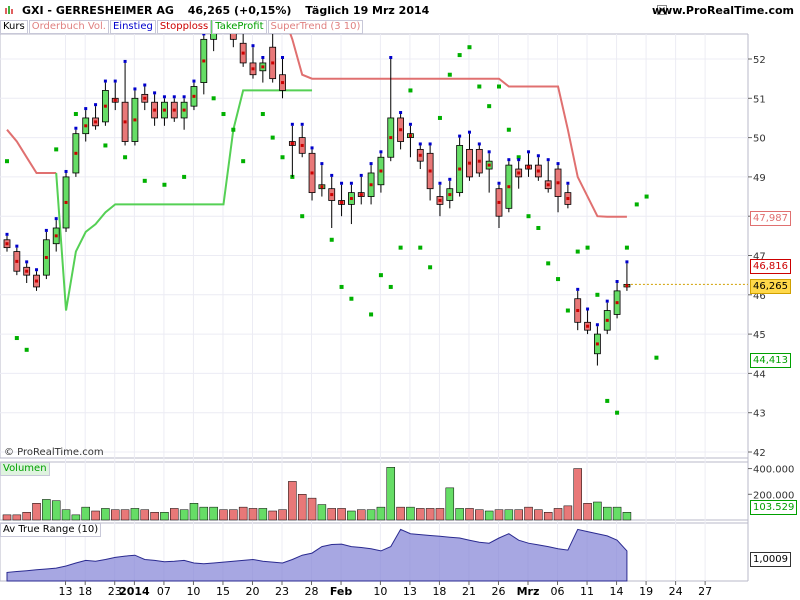 The width and height of the screenshot is (800, 600). I want to click on x-tick-label: 10, so click(380, 591).